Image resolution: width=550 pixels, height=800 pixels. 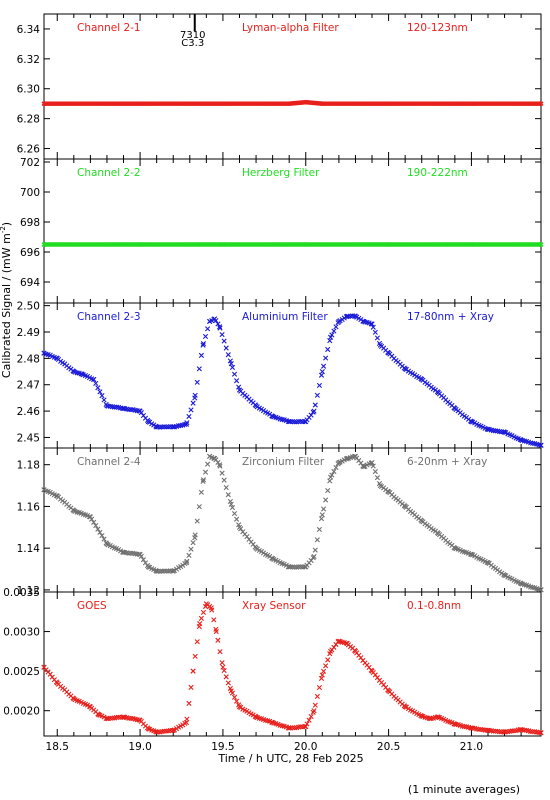 What do you see at coordinates (29, 412) in the screenshot?
I see `y-tick-label: 2.46` at bounding box center [29, 412].